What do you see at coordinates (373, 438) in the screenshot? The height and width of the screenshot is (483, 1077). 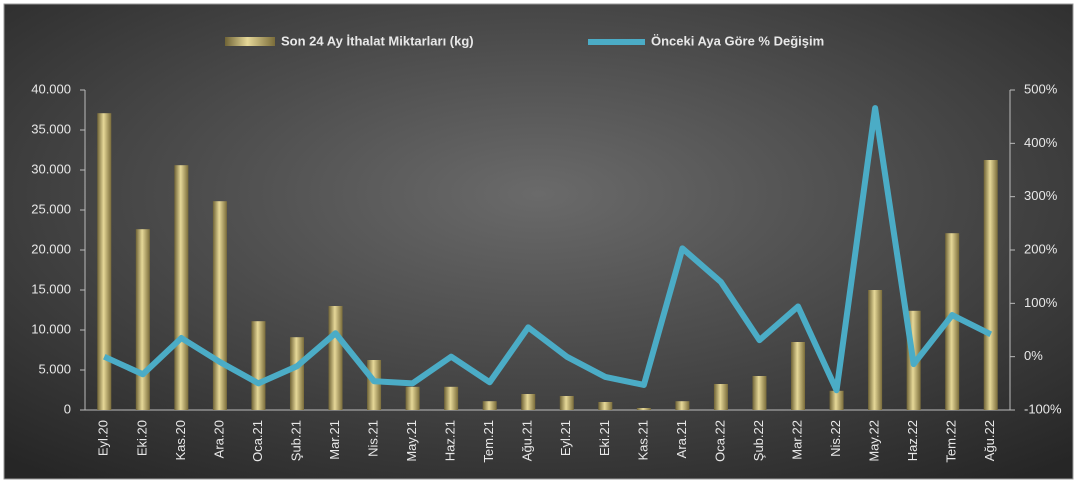 I see `x-tick-label: Nis.21` at bounding box center [373, 438].